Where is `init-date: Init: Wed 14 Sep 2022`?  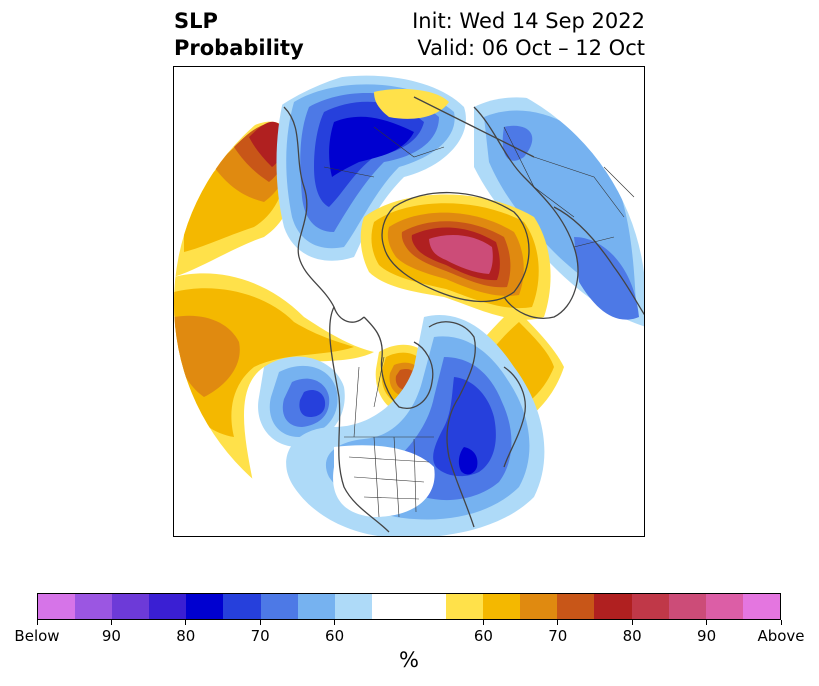
init-date: Init: Wed 14 Sep 2022 is located at coordinates (528, 21).